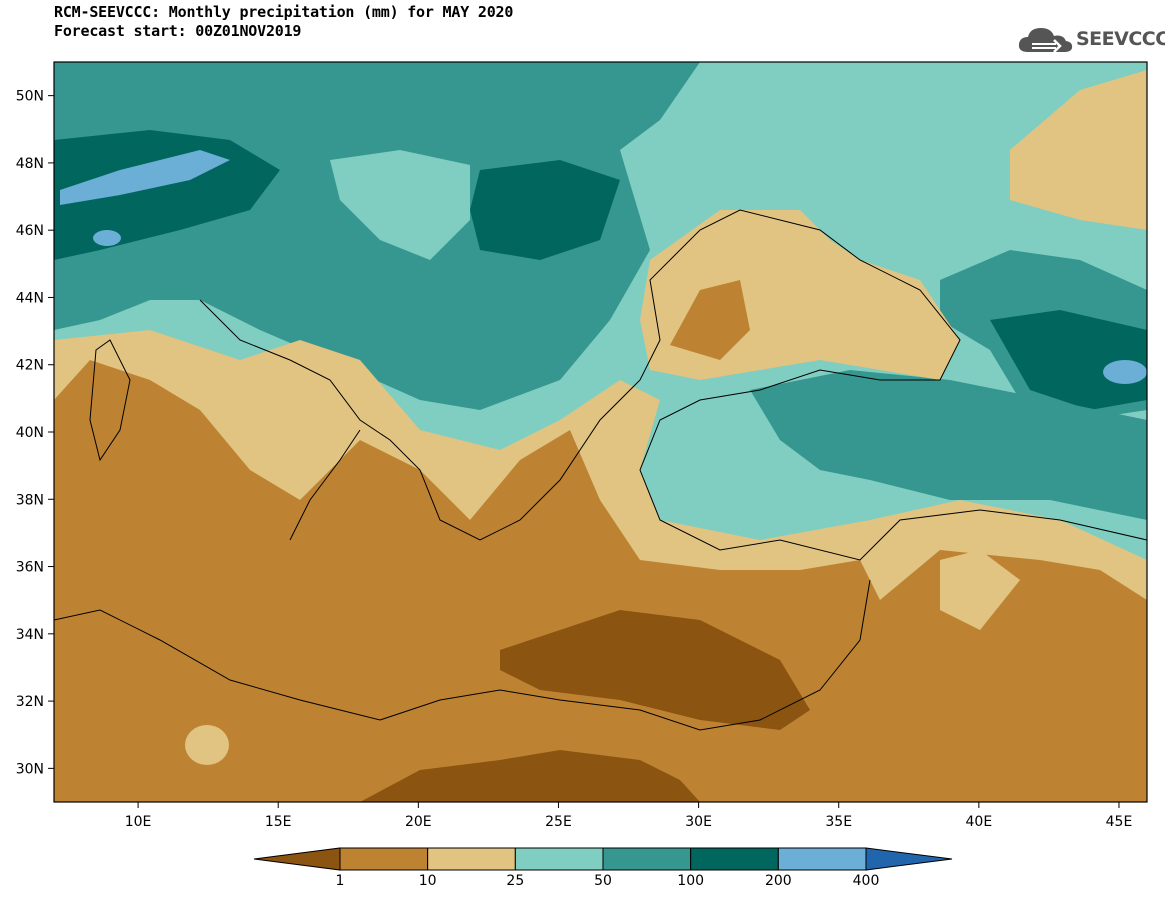 The width and height of the screenshot is (1165, 907). I want to click on lon-tick-label: 20E, so click(418, 822).